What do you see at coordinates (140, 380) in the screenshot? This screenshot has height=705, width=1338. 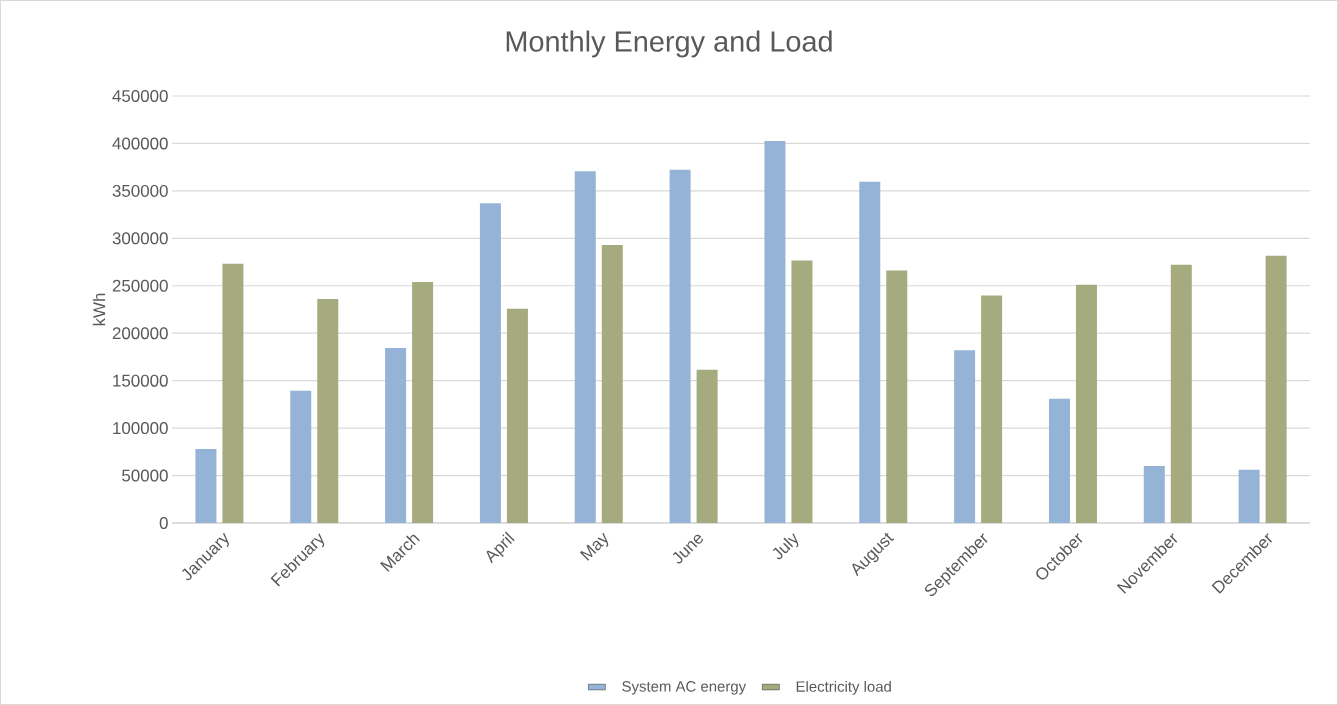 I see `y-tick-label: 150000` at bounding box center [140, 380].